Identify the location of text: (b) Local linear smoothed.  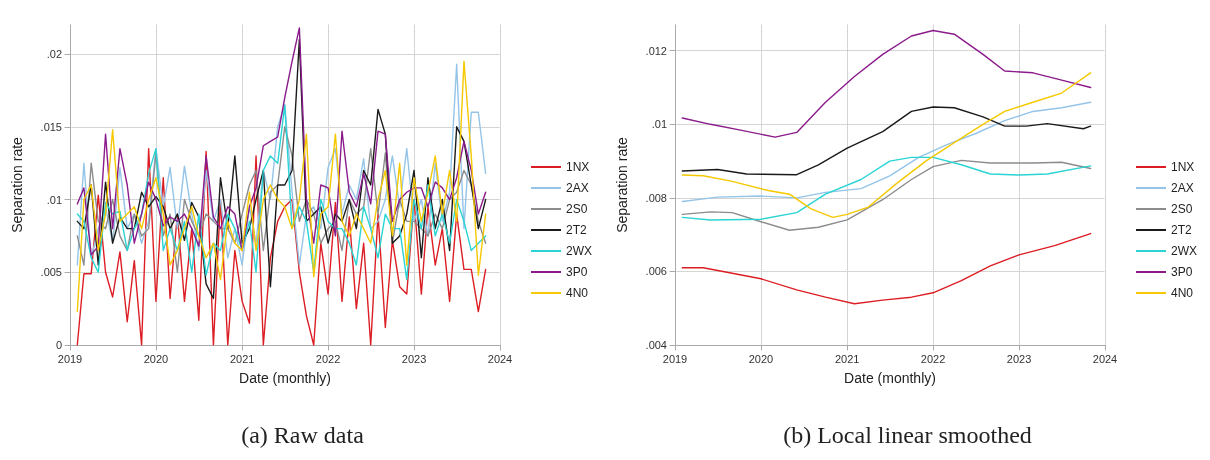
(907, 435).